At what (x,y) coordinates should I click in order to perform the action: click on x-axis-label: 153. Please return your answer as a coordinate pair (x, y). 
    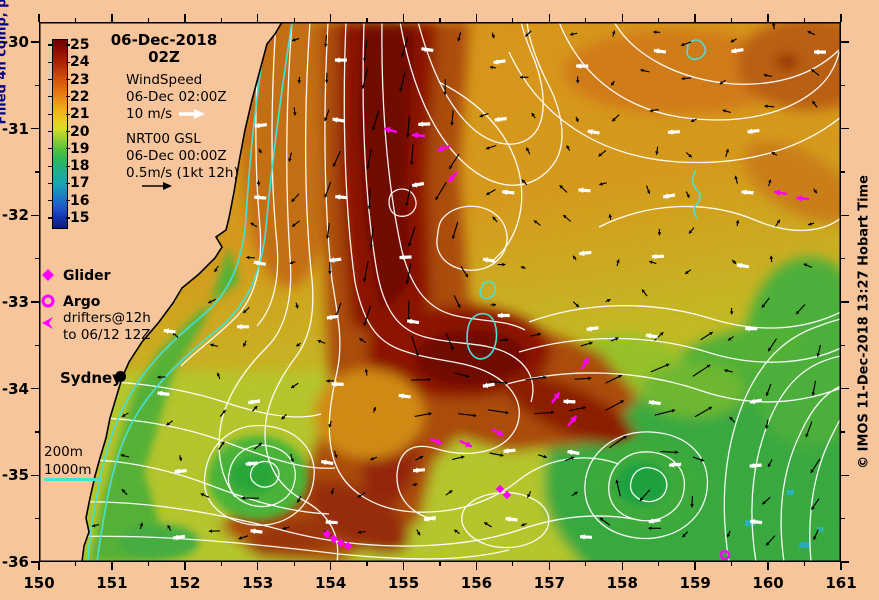
    Looking at the image, I should click on (258, 583).